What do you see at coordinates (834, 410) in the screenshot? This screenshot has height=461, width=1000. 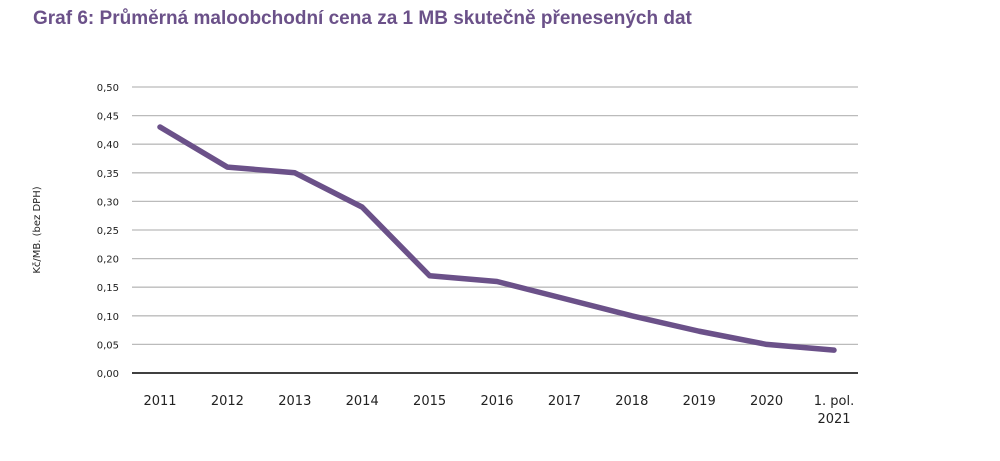 I see `x-tick-label: 1. pol. 2021` at bounding box center [834, 410].